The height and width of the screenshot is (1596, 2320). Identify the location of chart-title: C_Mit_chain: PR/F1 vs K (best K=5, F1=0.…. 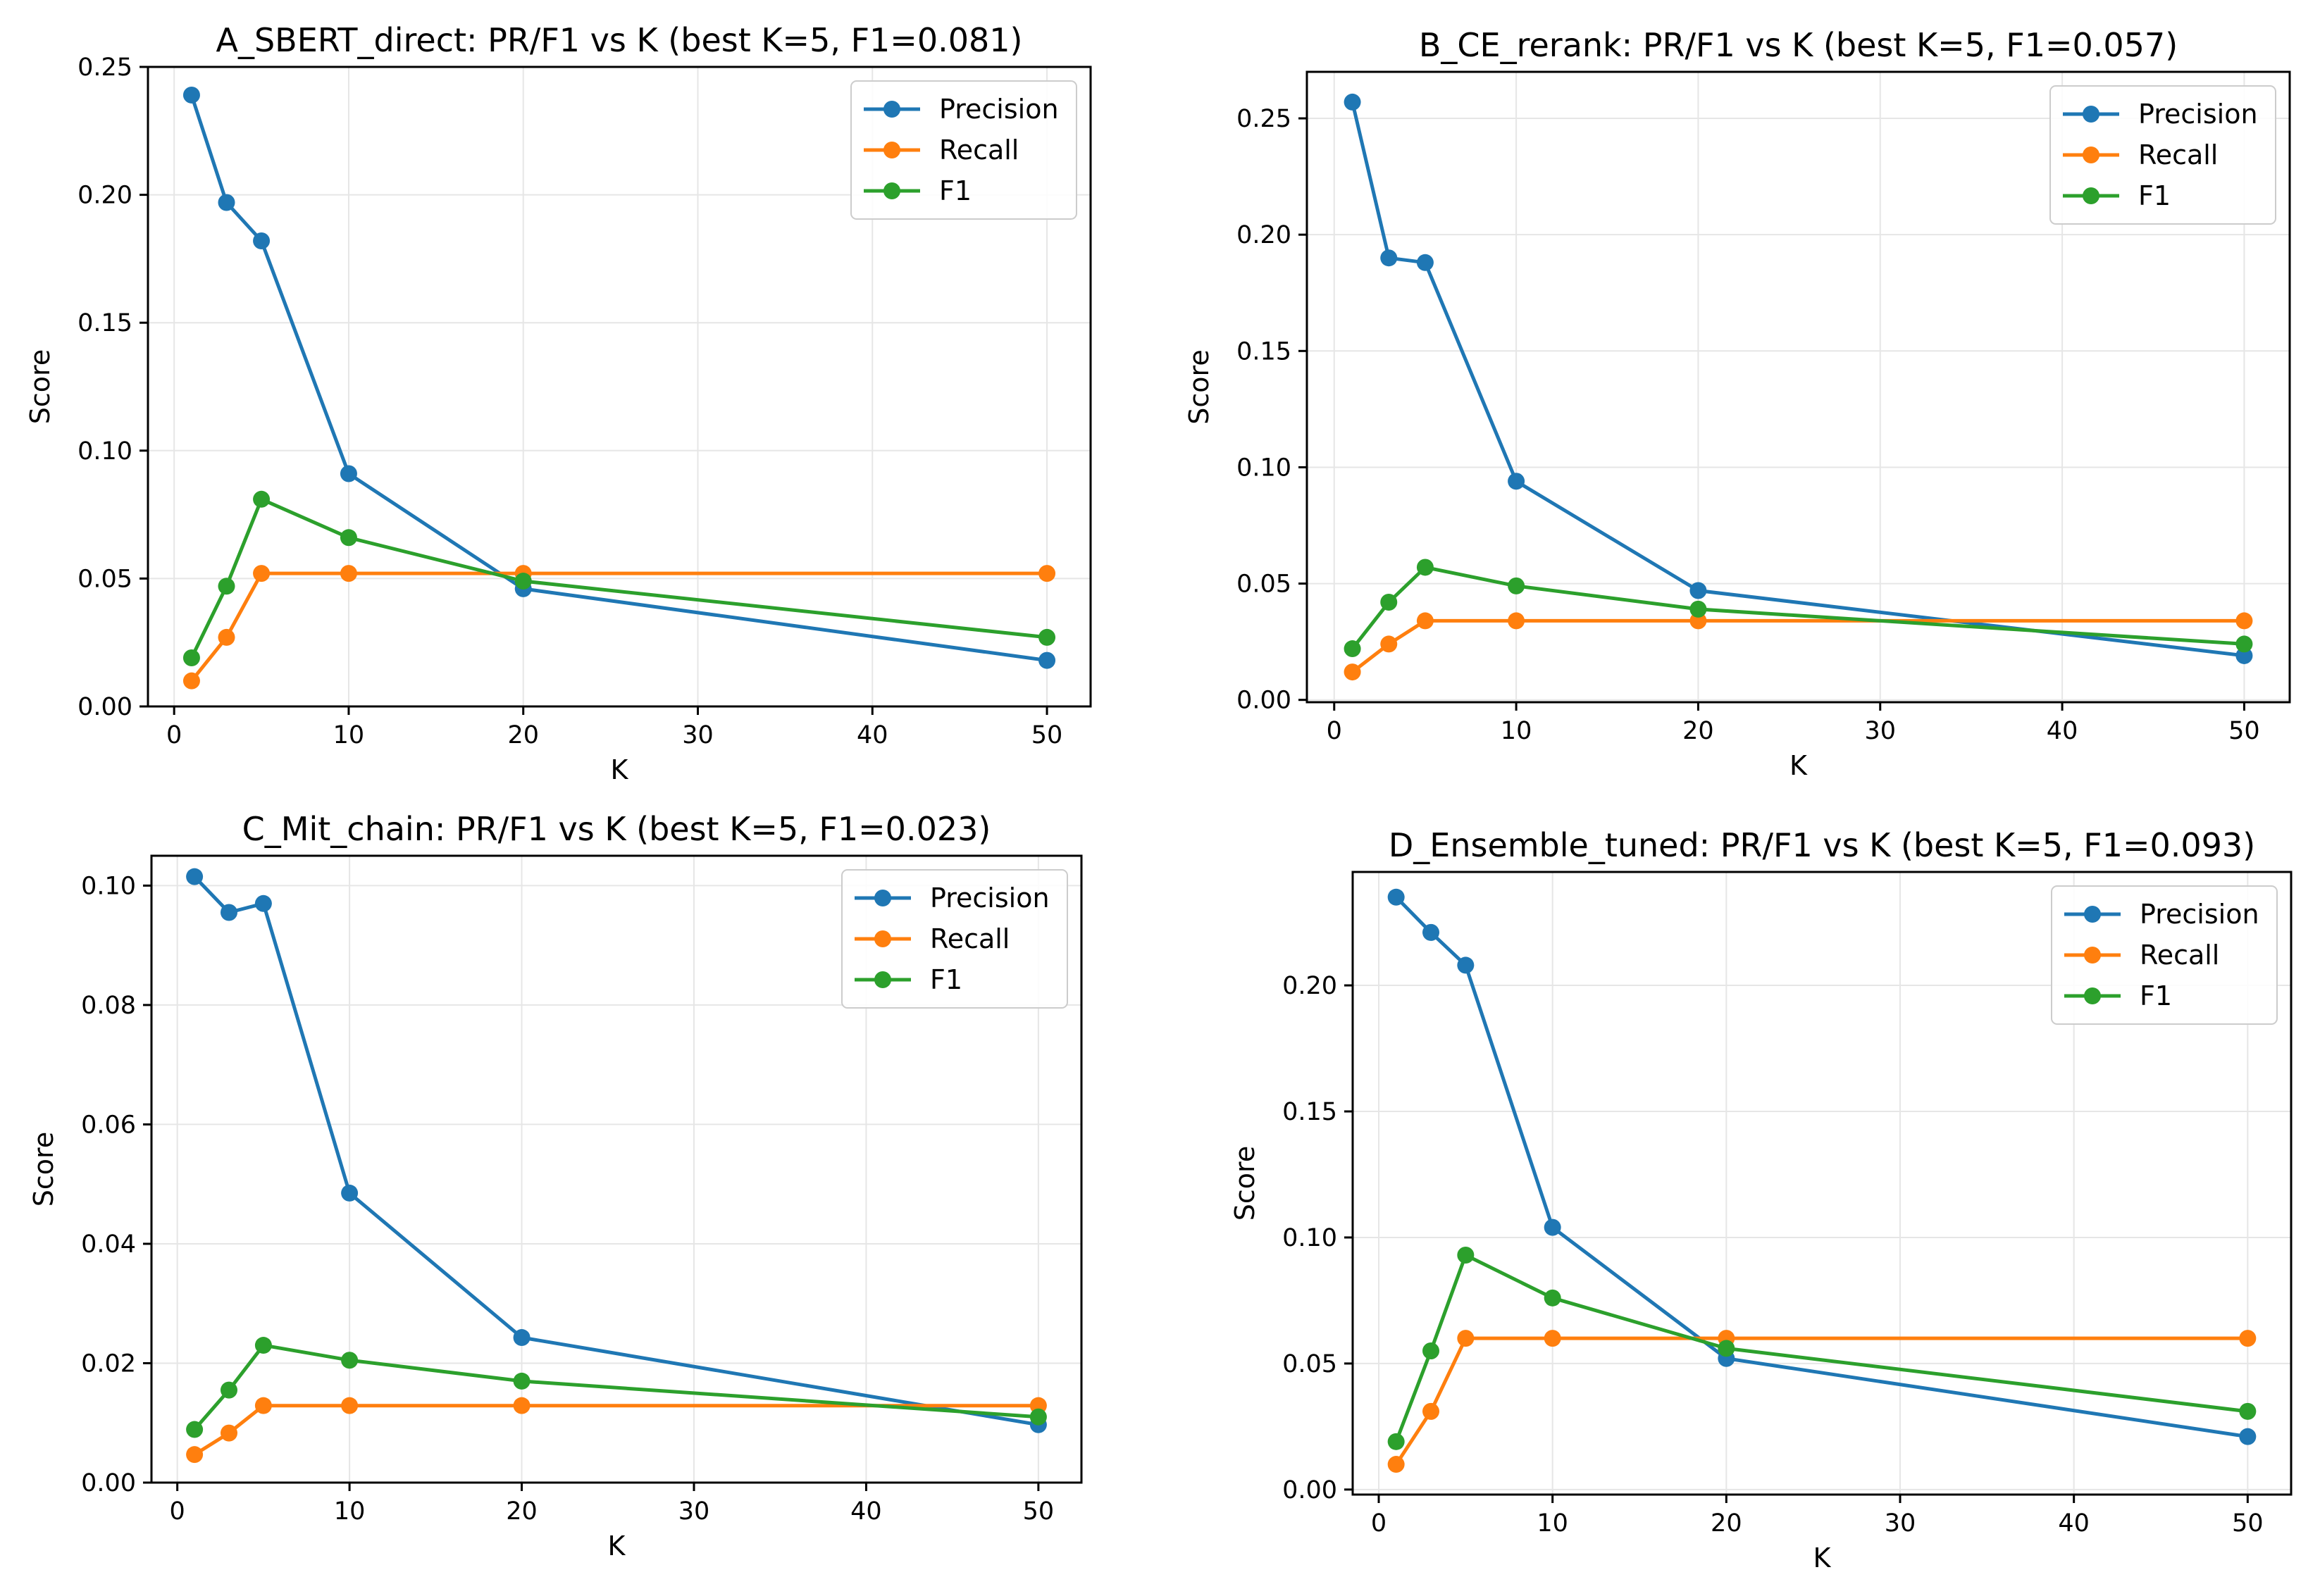
(616, 829).